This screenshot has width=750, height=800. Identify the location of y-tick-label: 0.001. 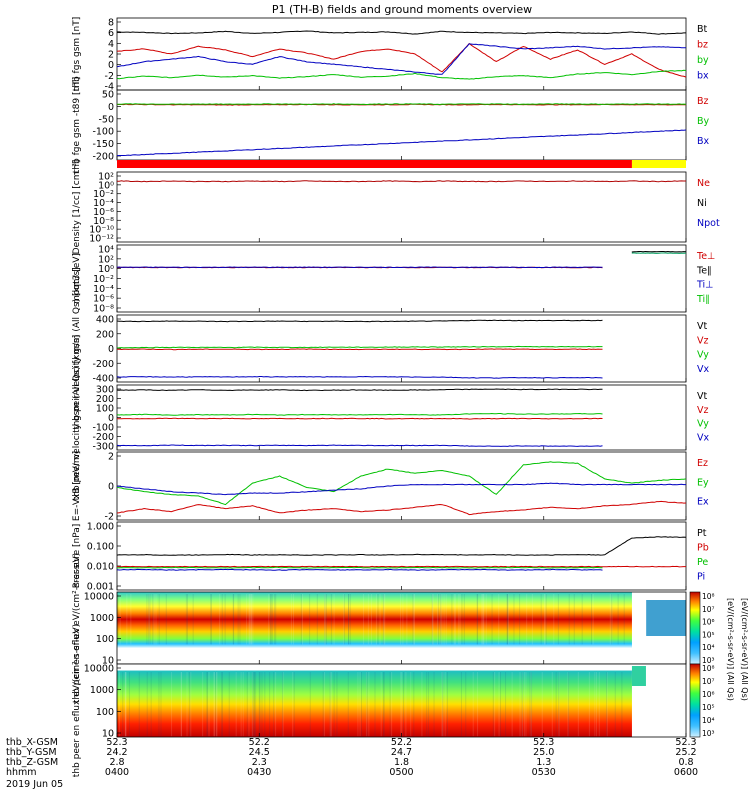
(100, 587).